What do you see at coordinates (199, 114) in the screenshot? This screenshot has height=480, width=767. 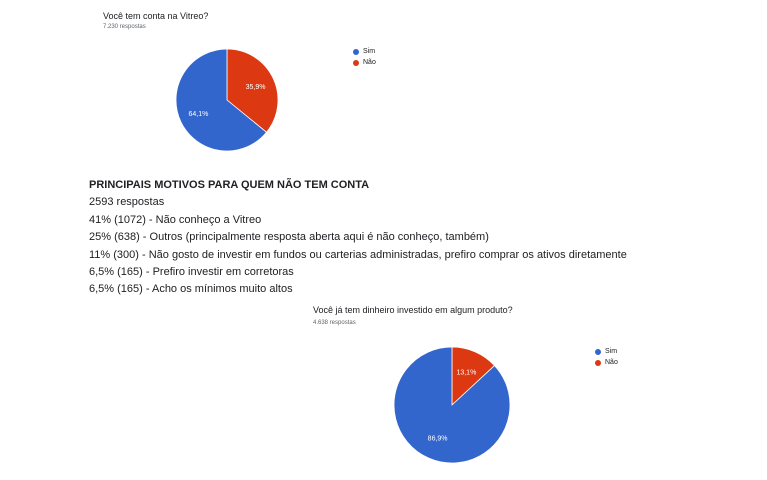 I see `pie-value-label: 64,1%` at bounding box center [199, 114].